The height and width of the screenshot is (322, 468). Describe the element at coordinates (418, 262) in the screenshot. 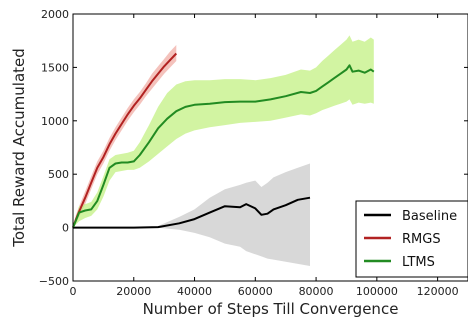

I see `legend-label-ltms: LTMS` at that location.